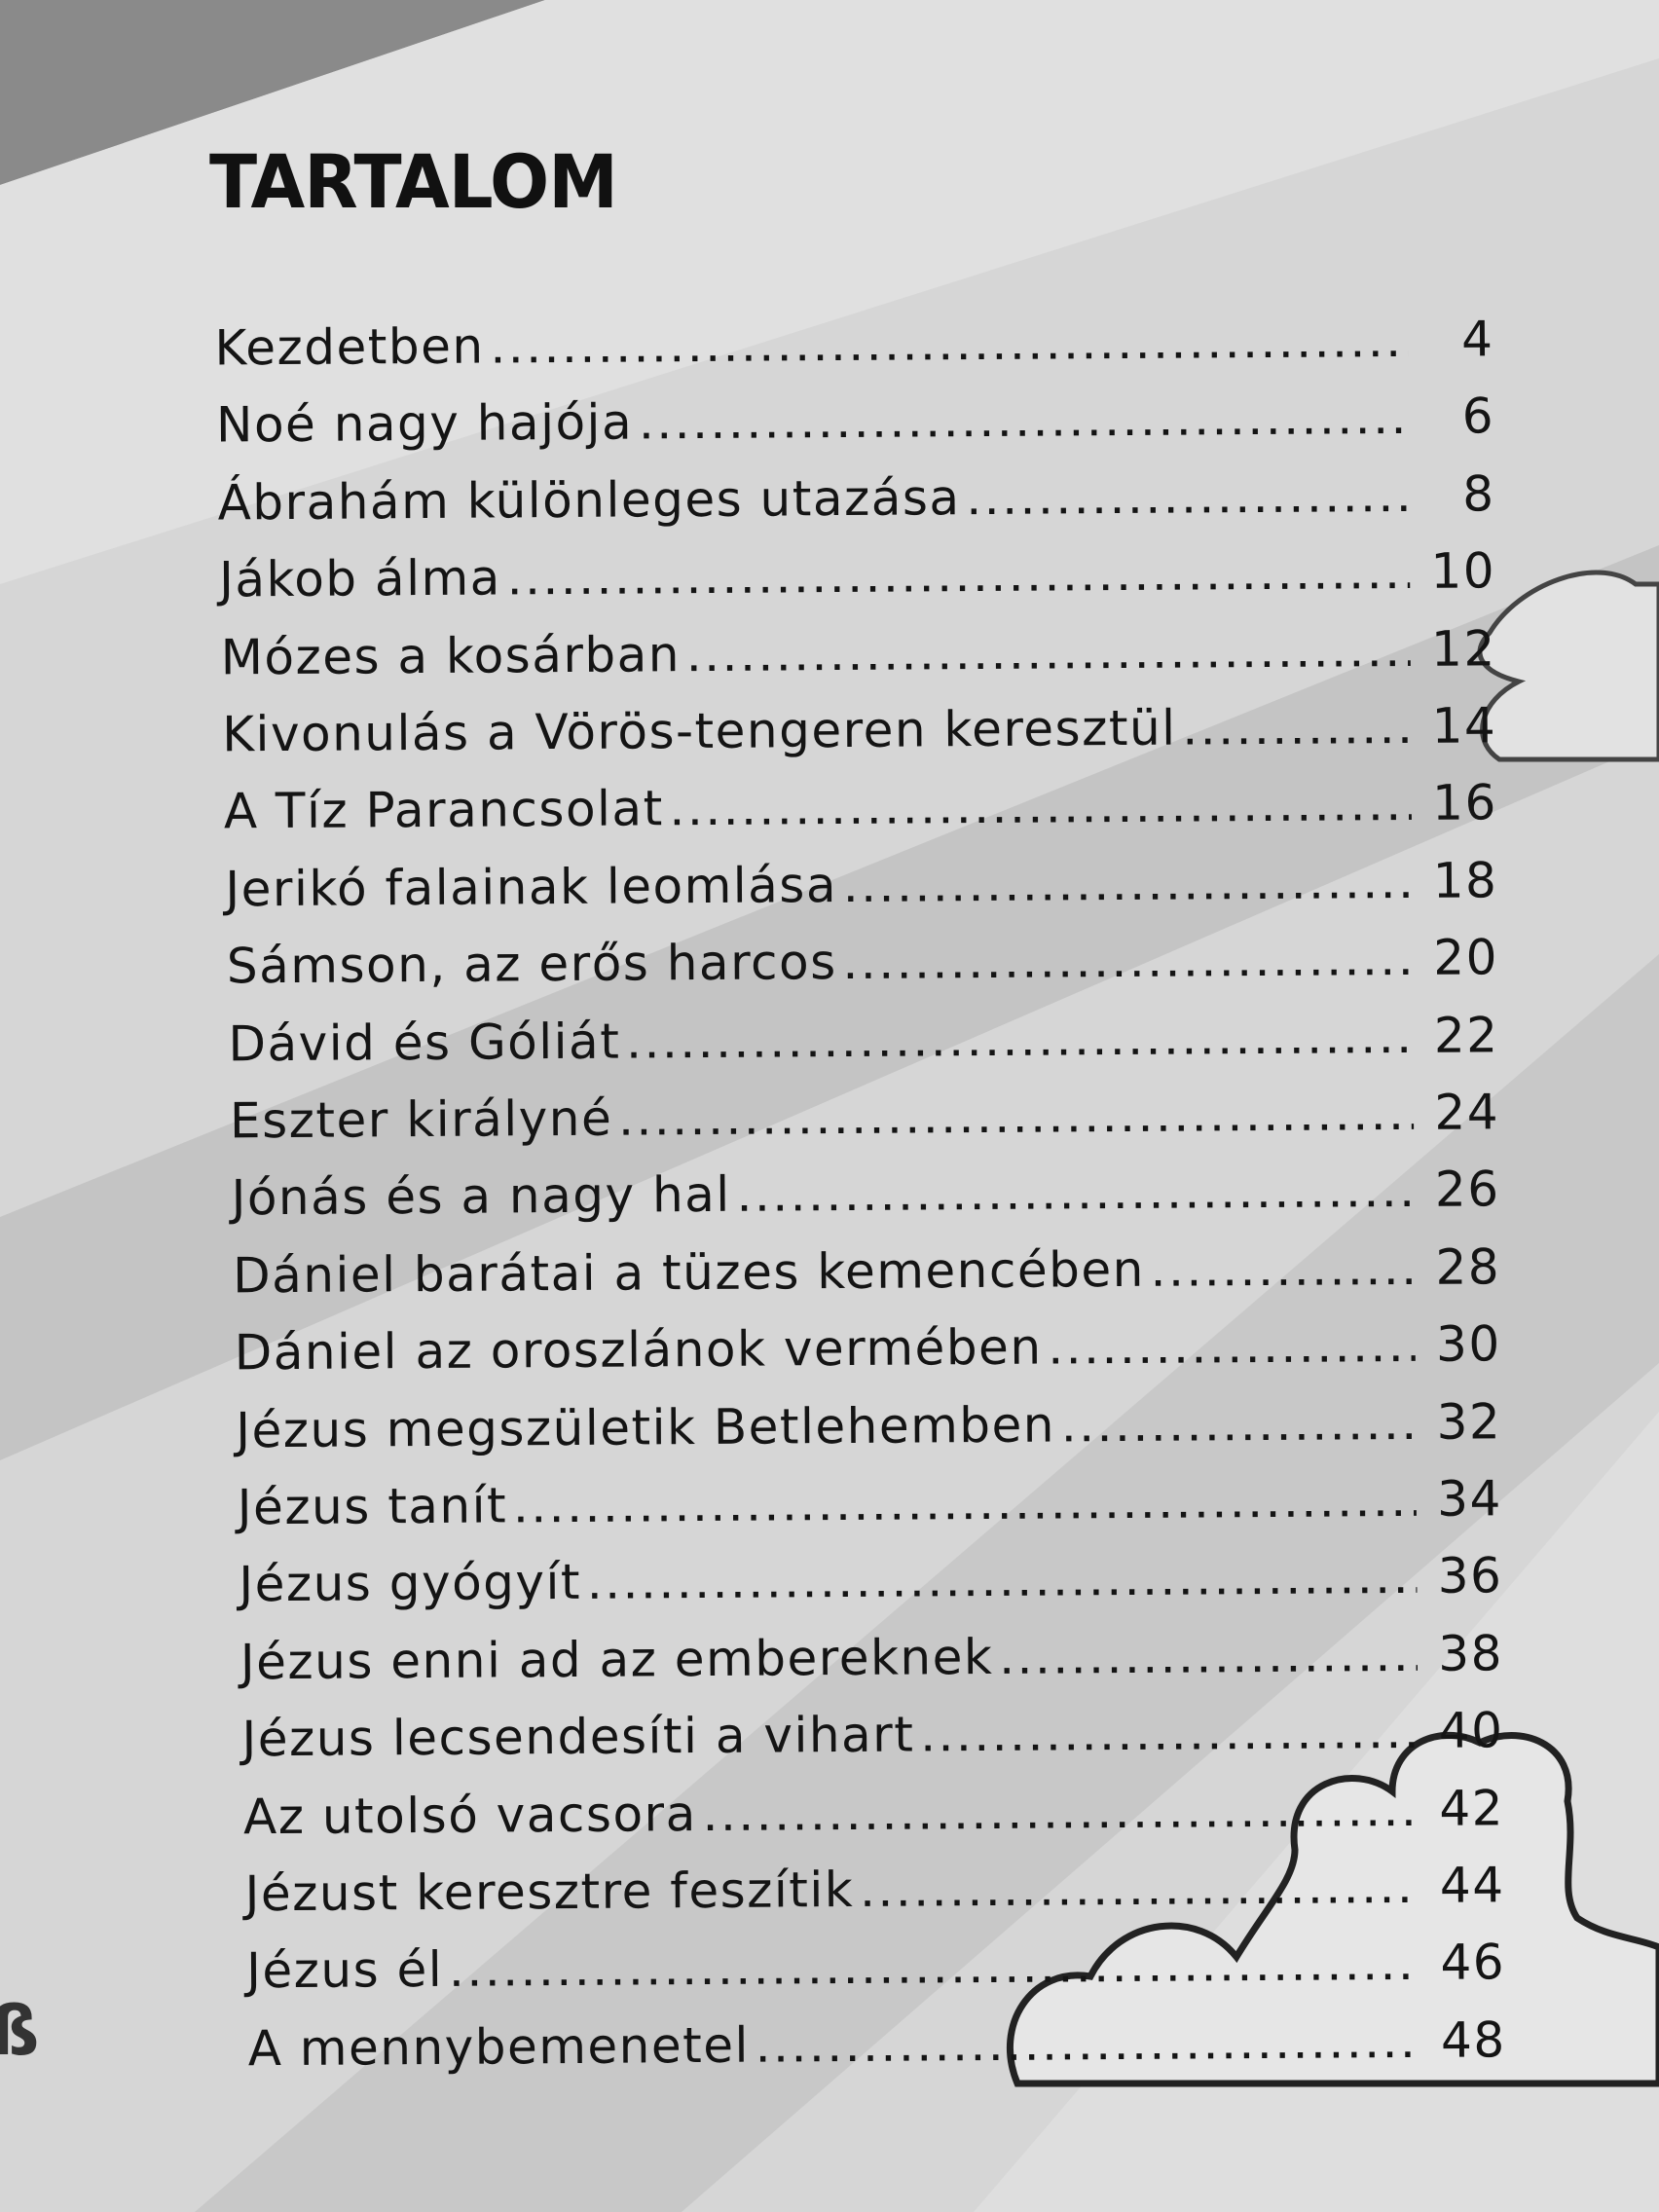 The image size is (1659, 2212). I want to click on entry-page-number: 22, so click(1466, 1035).